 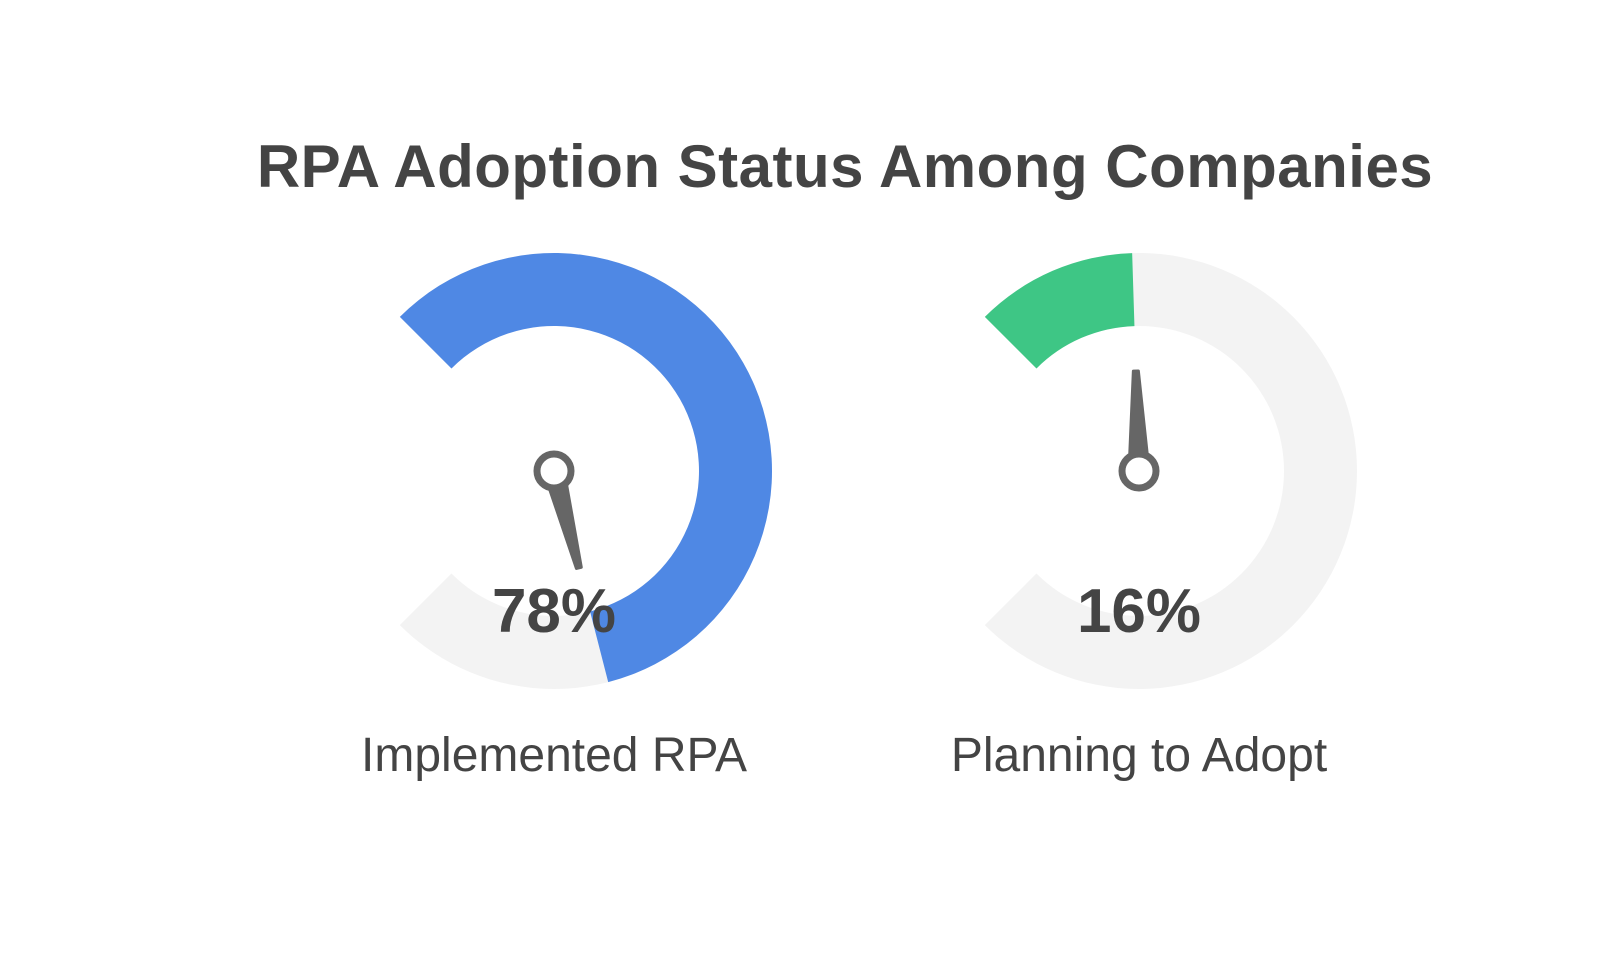 I want to click on gauge-value: 16%, so click(x=1139, y=611).